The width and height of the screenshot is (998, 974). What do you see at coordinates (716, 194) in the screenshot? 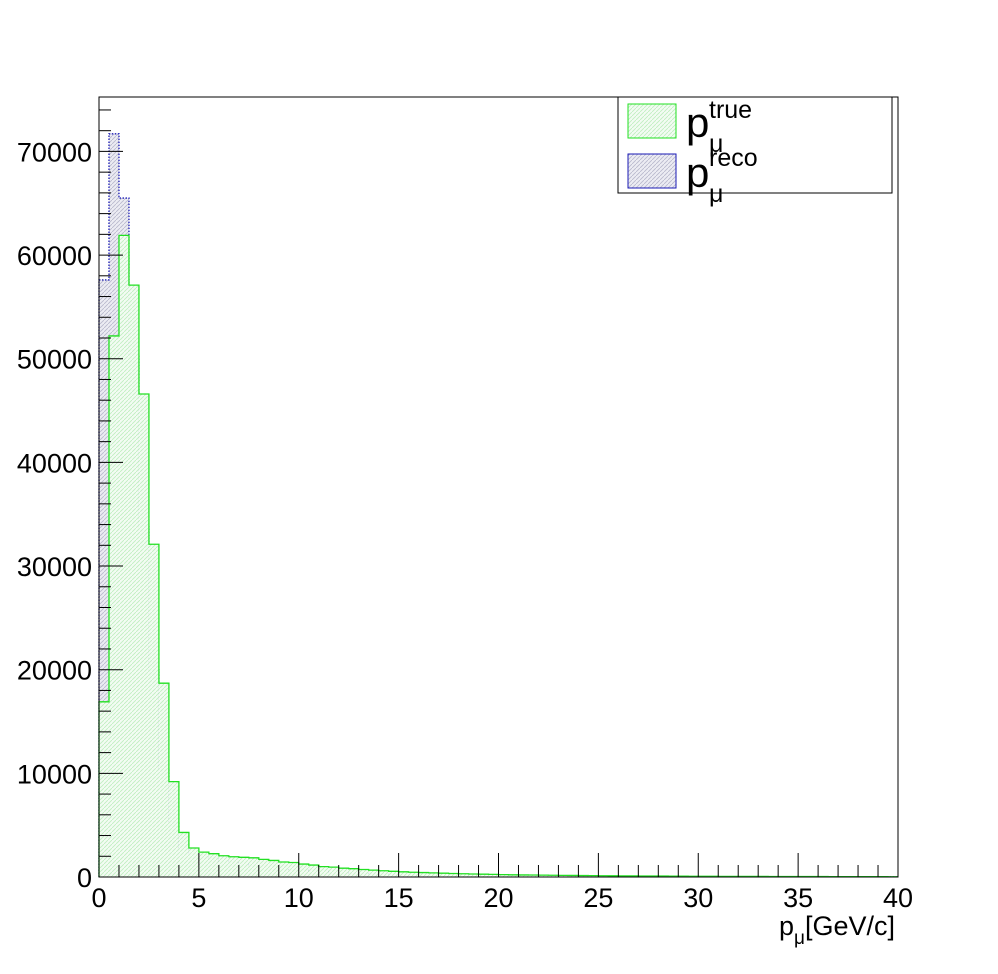
I see `legend-sub-reco: μ` at bounding box center [716, 194].